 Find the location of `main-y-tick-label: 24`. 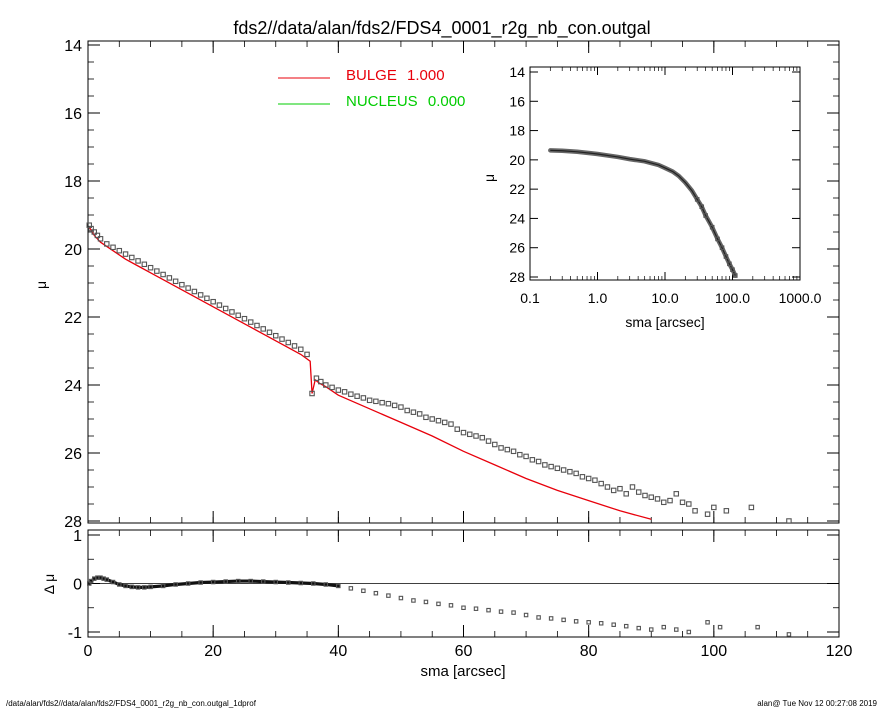

main-y-tick-label: 24 is located at coordinates (73, 386).